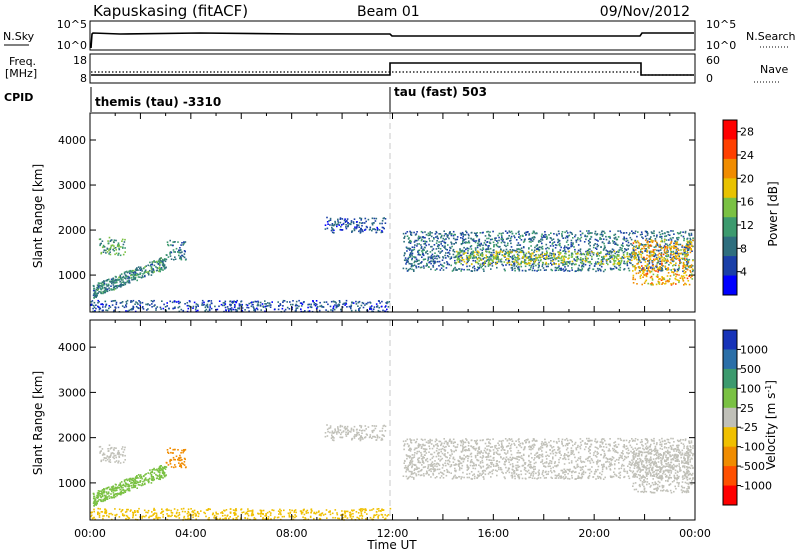  Describe the element at coordinates (773, 213) in the screenshot. I see `power-colorbar-label: Power [dB]` at that location.